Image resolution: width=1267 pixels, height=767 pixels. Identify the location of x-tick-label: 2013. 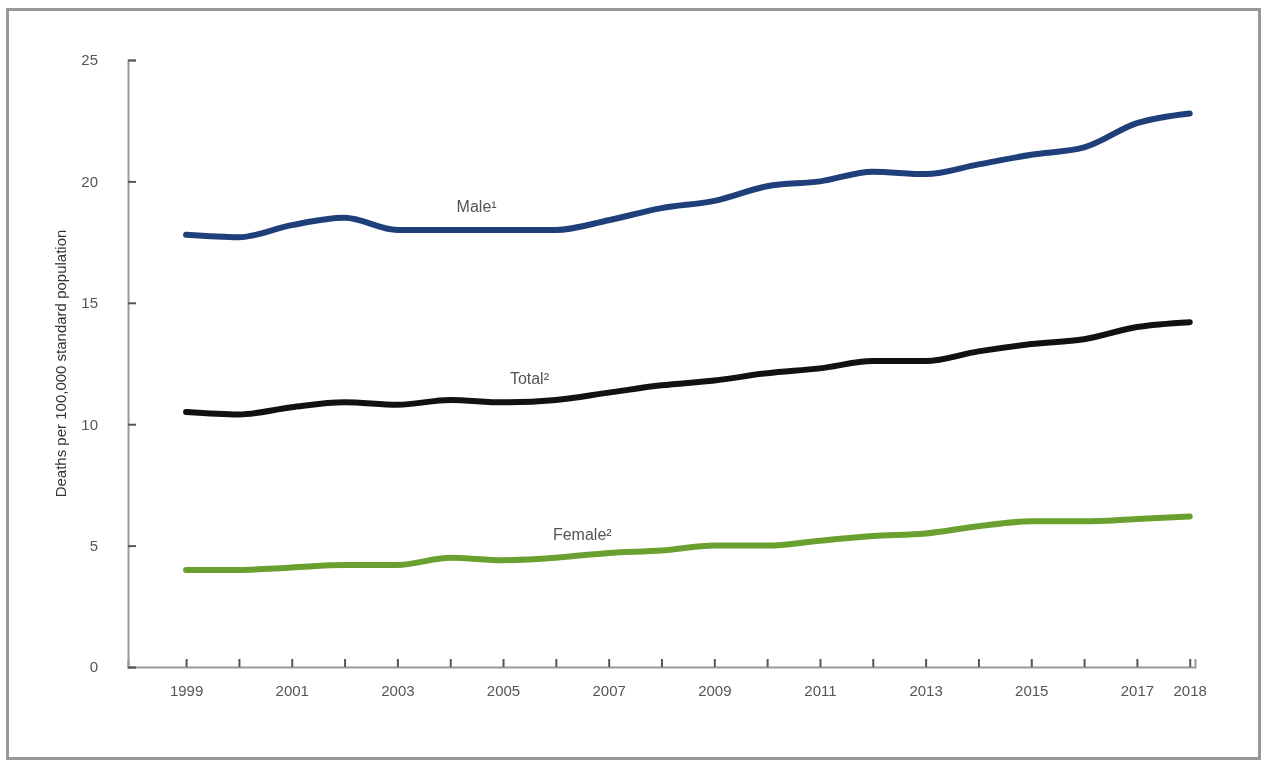
(926, 690).